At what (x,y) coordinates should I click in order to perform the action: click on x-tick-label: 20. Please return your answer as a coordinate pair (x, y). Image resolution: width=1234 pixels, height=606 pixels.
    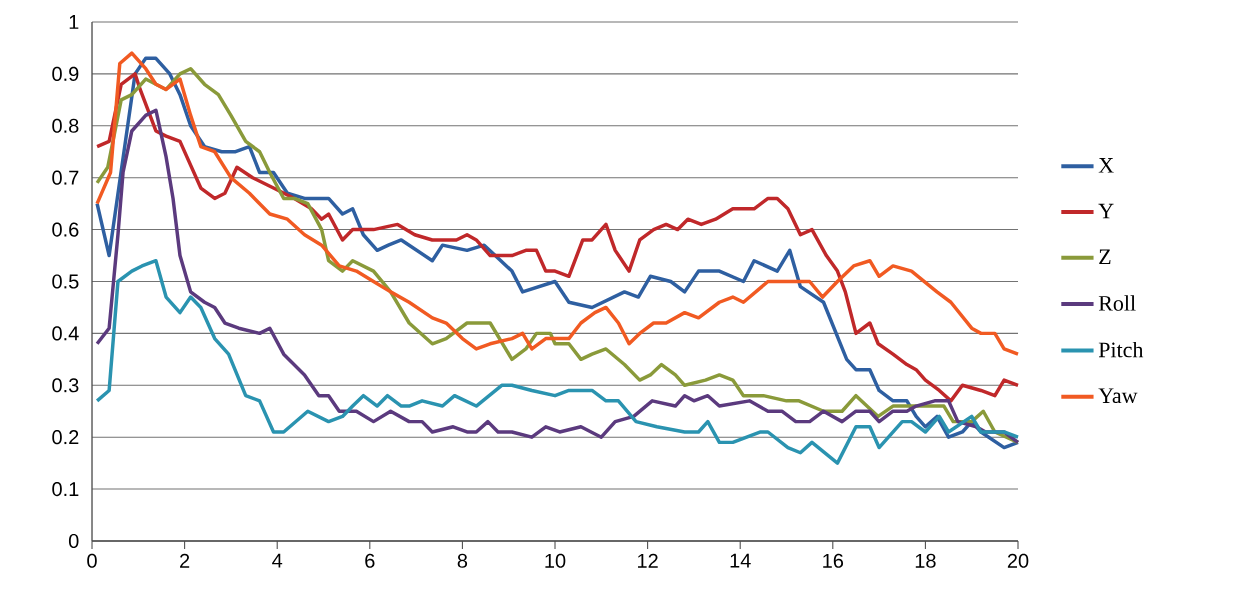
    Looking at the image, I should click on (1018, 560).